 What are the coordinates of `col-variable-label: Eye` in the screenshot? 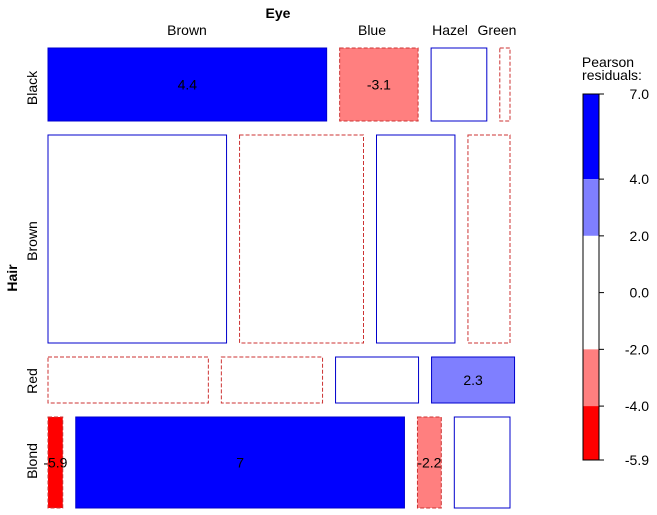 It's located at (278, 13).